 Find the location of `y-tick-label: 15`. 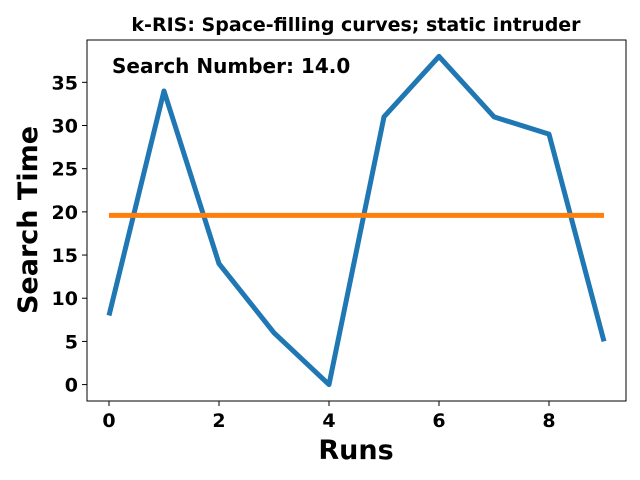

y-tick-label: 15 is located at coordinates (65, 256).